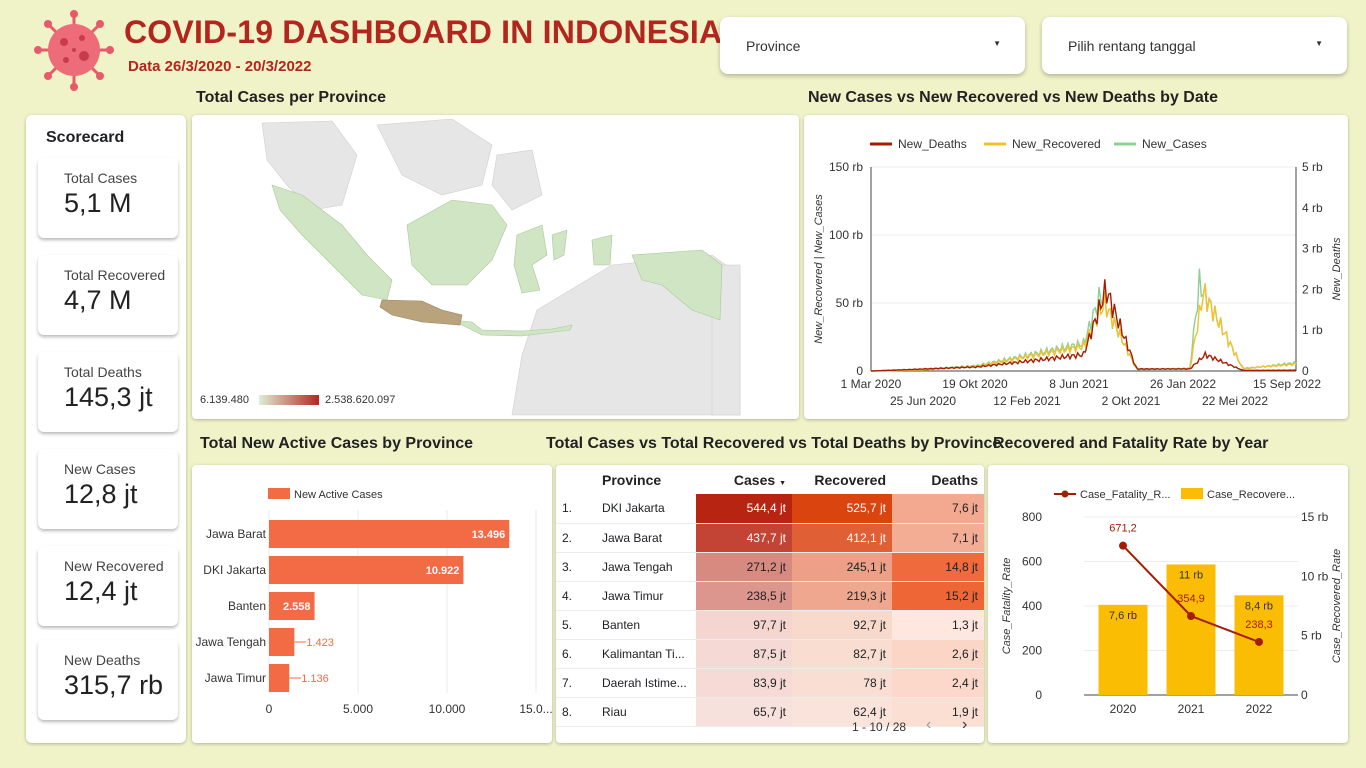  Describe the element at coordinates (1304, 695) in the screenshot. I see `y2-tick-label: 0` at that location.